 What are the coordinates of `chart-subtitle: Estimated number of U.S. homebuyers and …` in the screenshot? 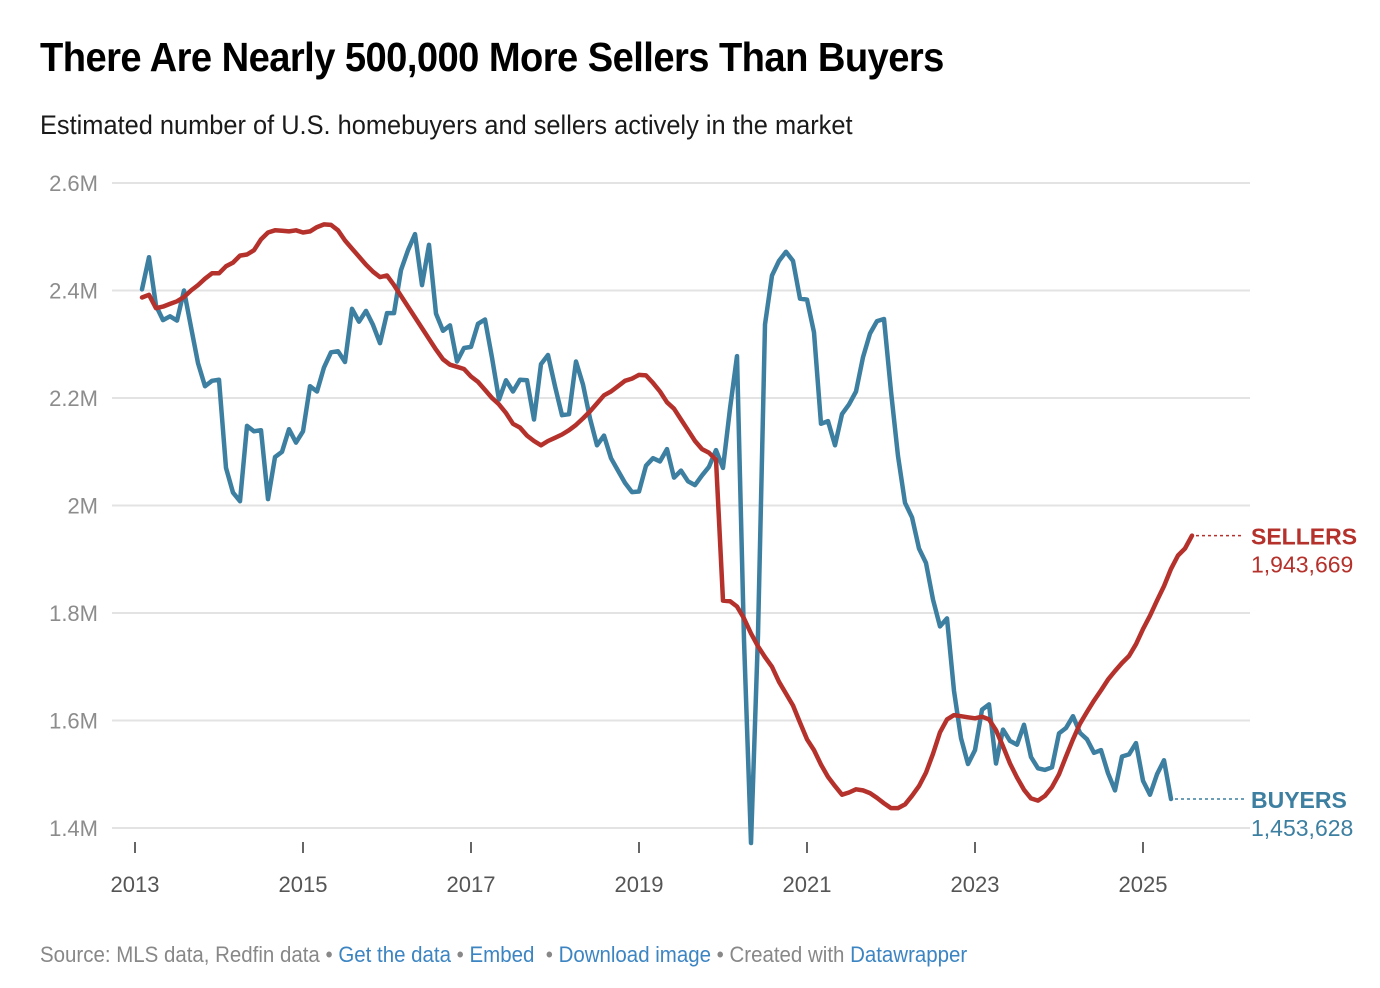 It's located at (446, 125).